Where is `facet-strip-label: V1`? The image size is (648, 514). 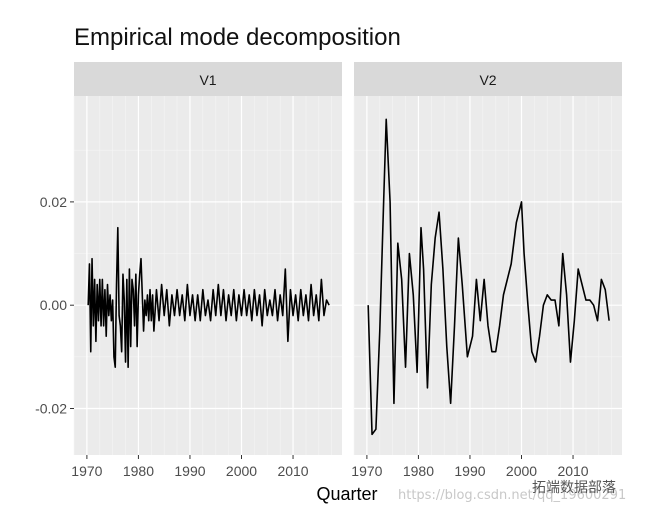
facet-strip-label: V1 is located at coordinates (207, 80).